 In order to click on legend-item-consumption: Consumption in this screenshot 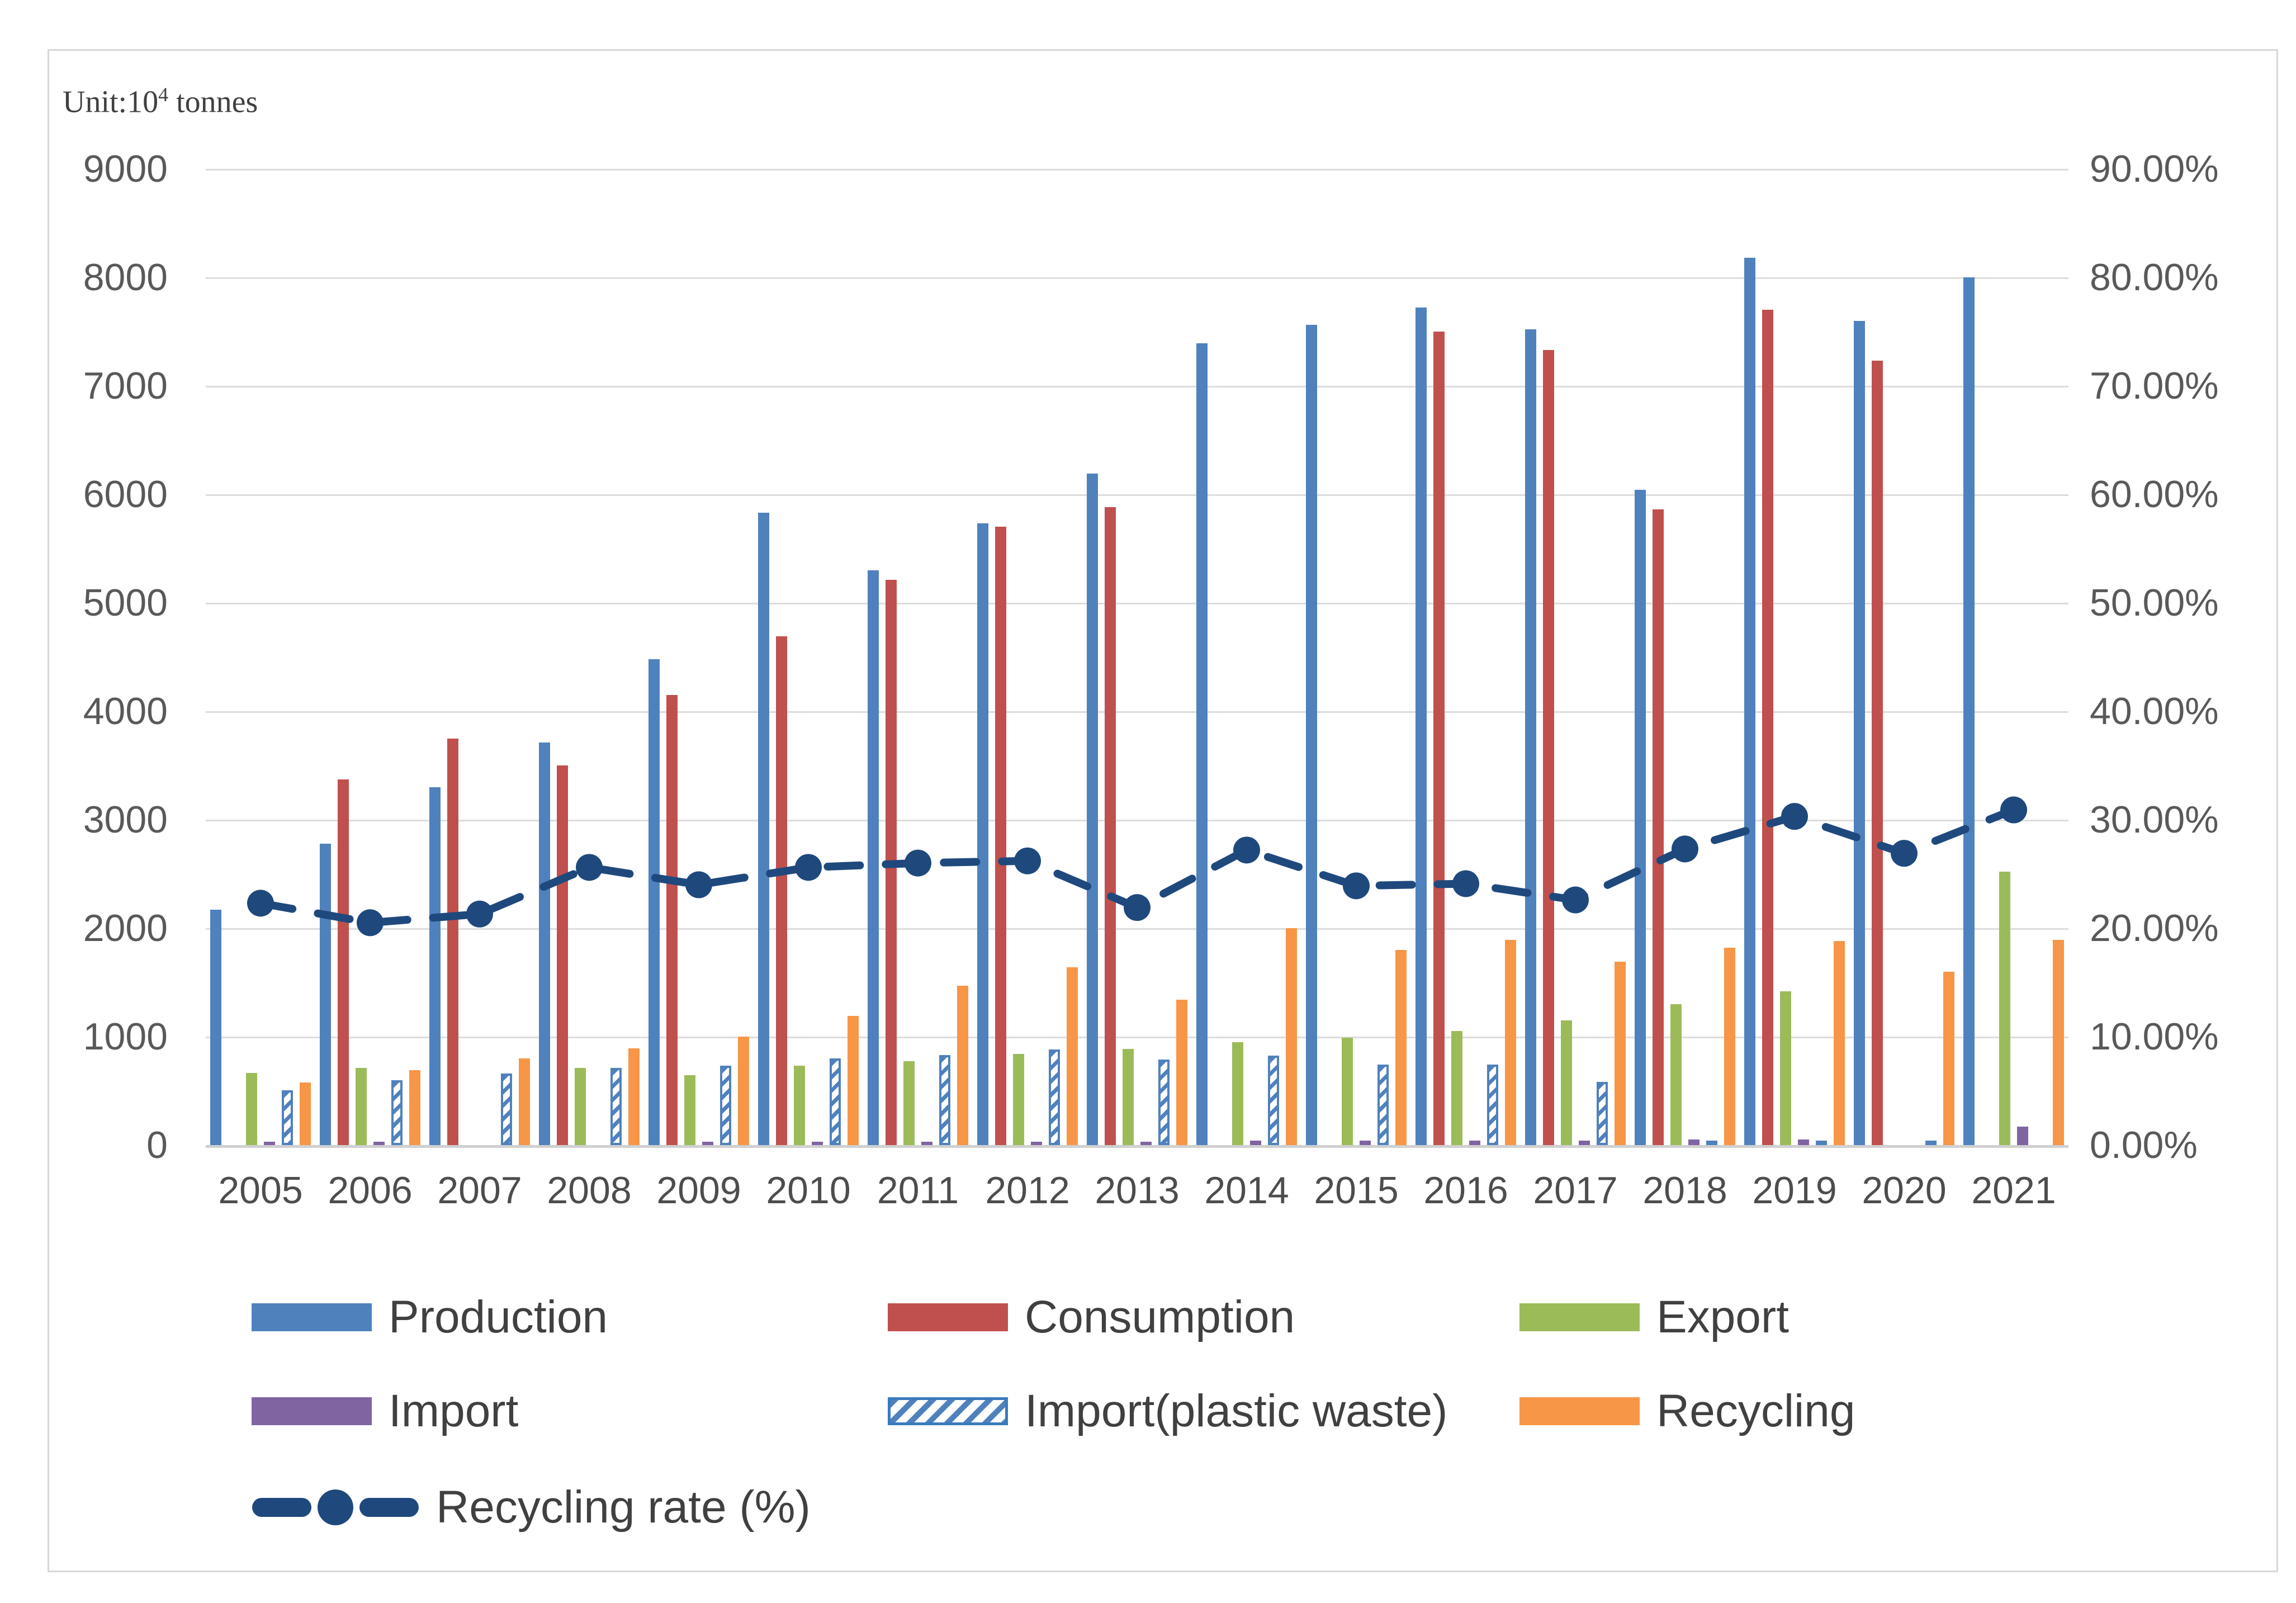, I will do `click(1091, 1317)`.